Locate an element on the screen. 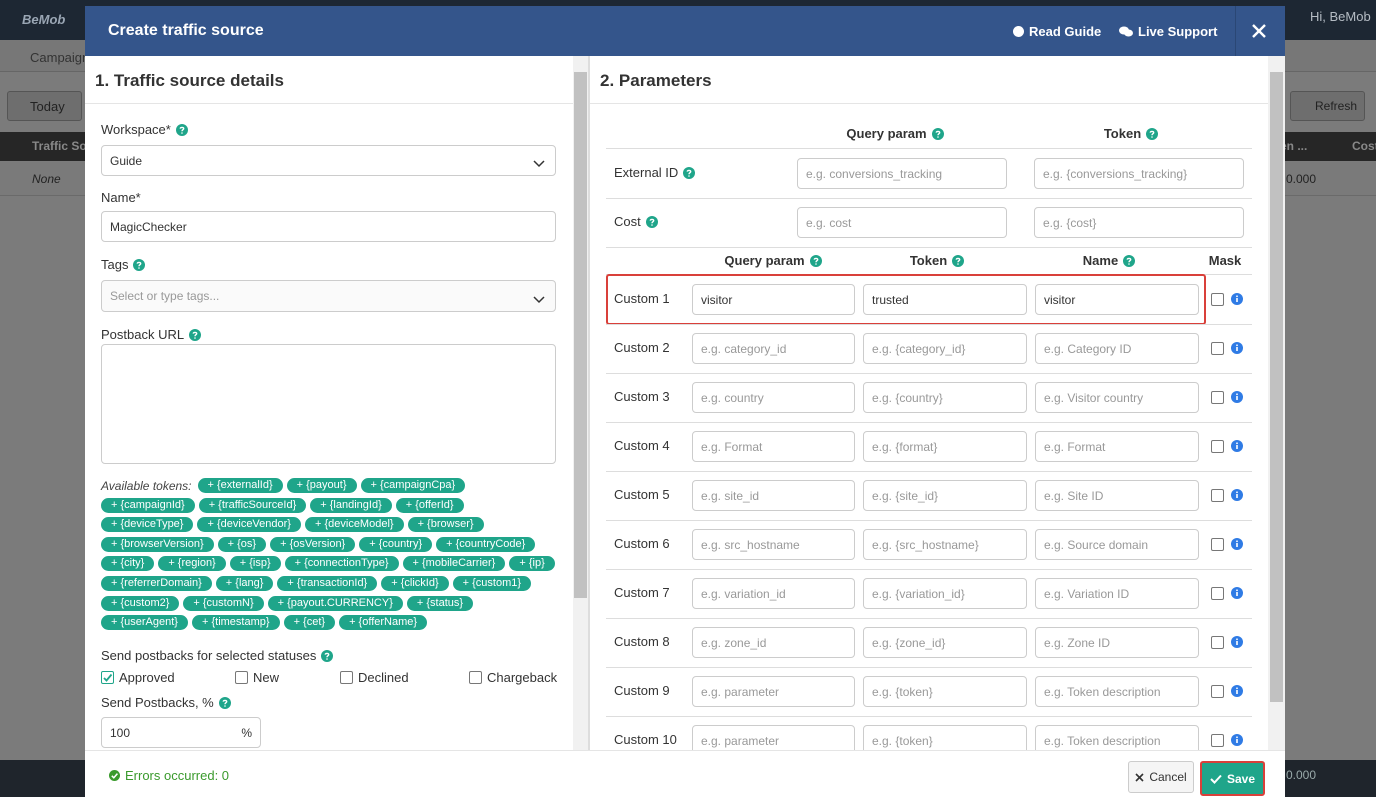 This screenshot has width=1376, height=797. param-input: e.g. {src_hostname} is located at coordinates (945, 544).